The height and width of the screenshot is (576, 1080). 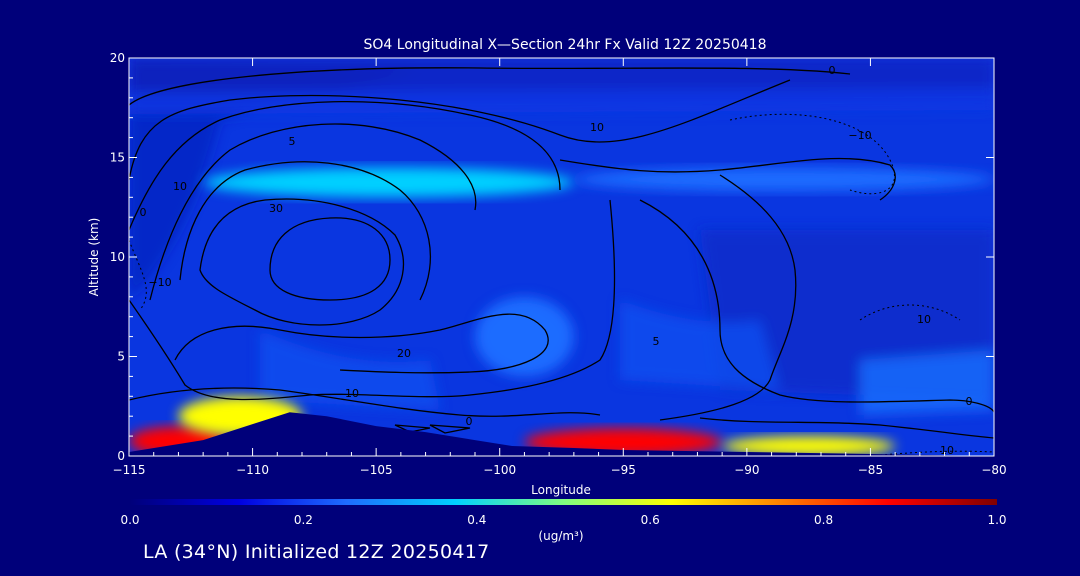 I want to click on x-axis-label: Longitude, so click(x=561, y=490).